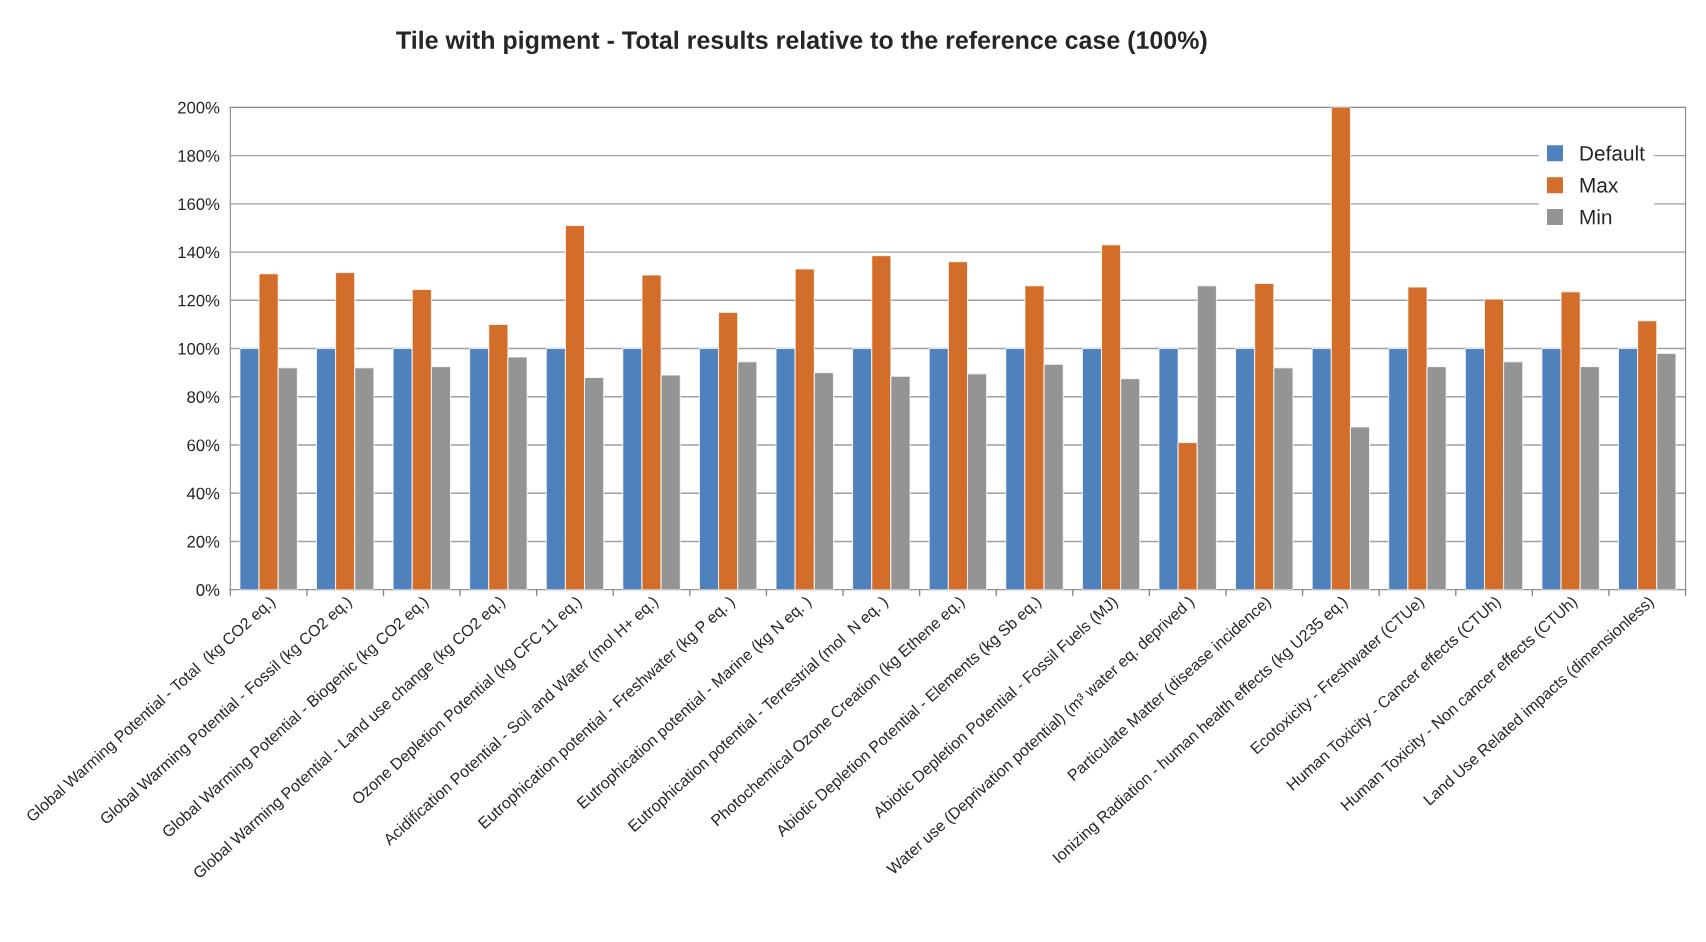  Describe the element at coordinates (199, 107) in the screenshot. I see `y-tick-label: 200%` at that location.